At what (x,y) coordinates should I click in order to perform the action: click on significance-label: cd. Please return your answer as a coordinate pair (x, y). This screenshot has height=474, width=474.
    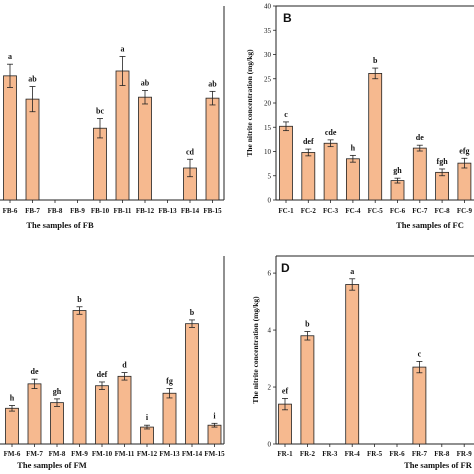
    Looking at the image, I should click on (190, 151).